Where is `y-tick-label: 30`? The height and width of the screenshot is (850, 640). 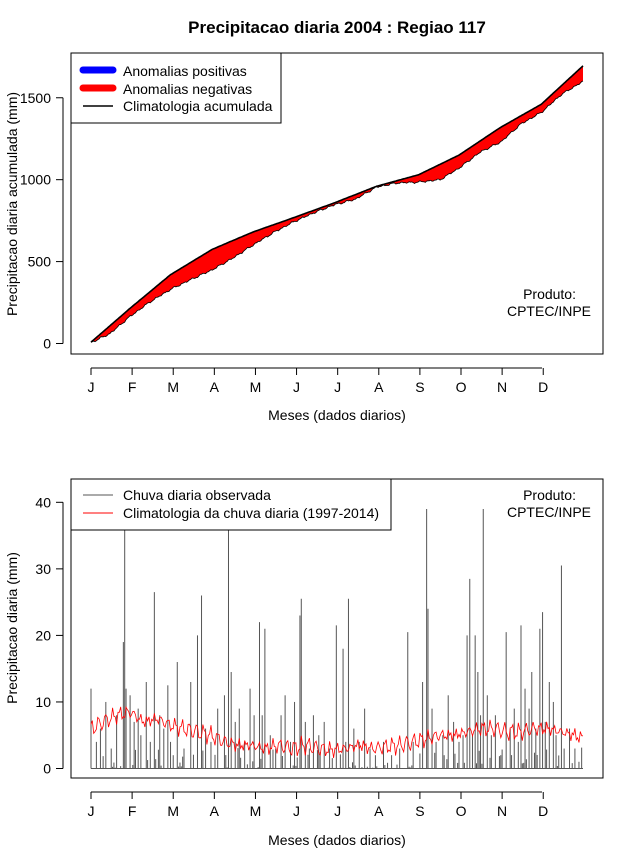
y-tick-label: 30 is located at coordinates (43, 569).